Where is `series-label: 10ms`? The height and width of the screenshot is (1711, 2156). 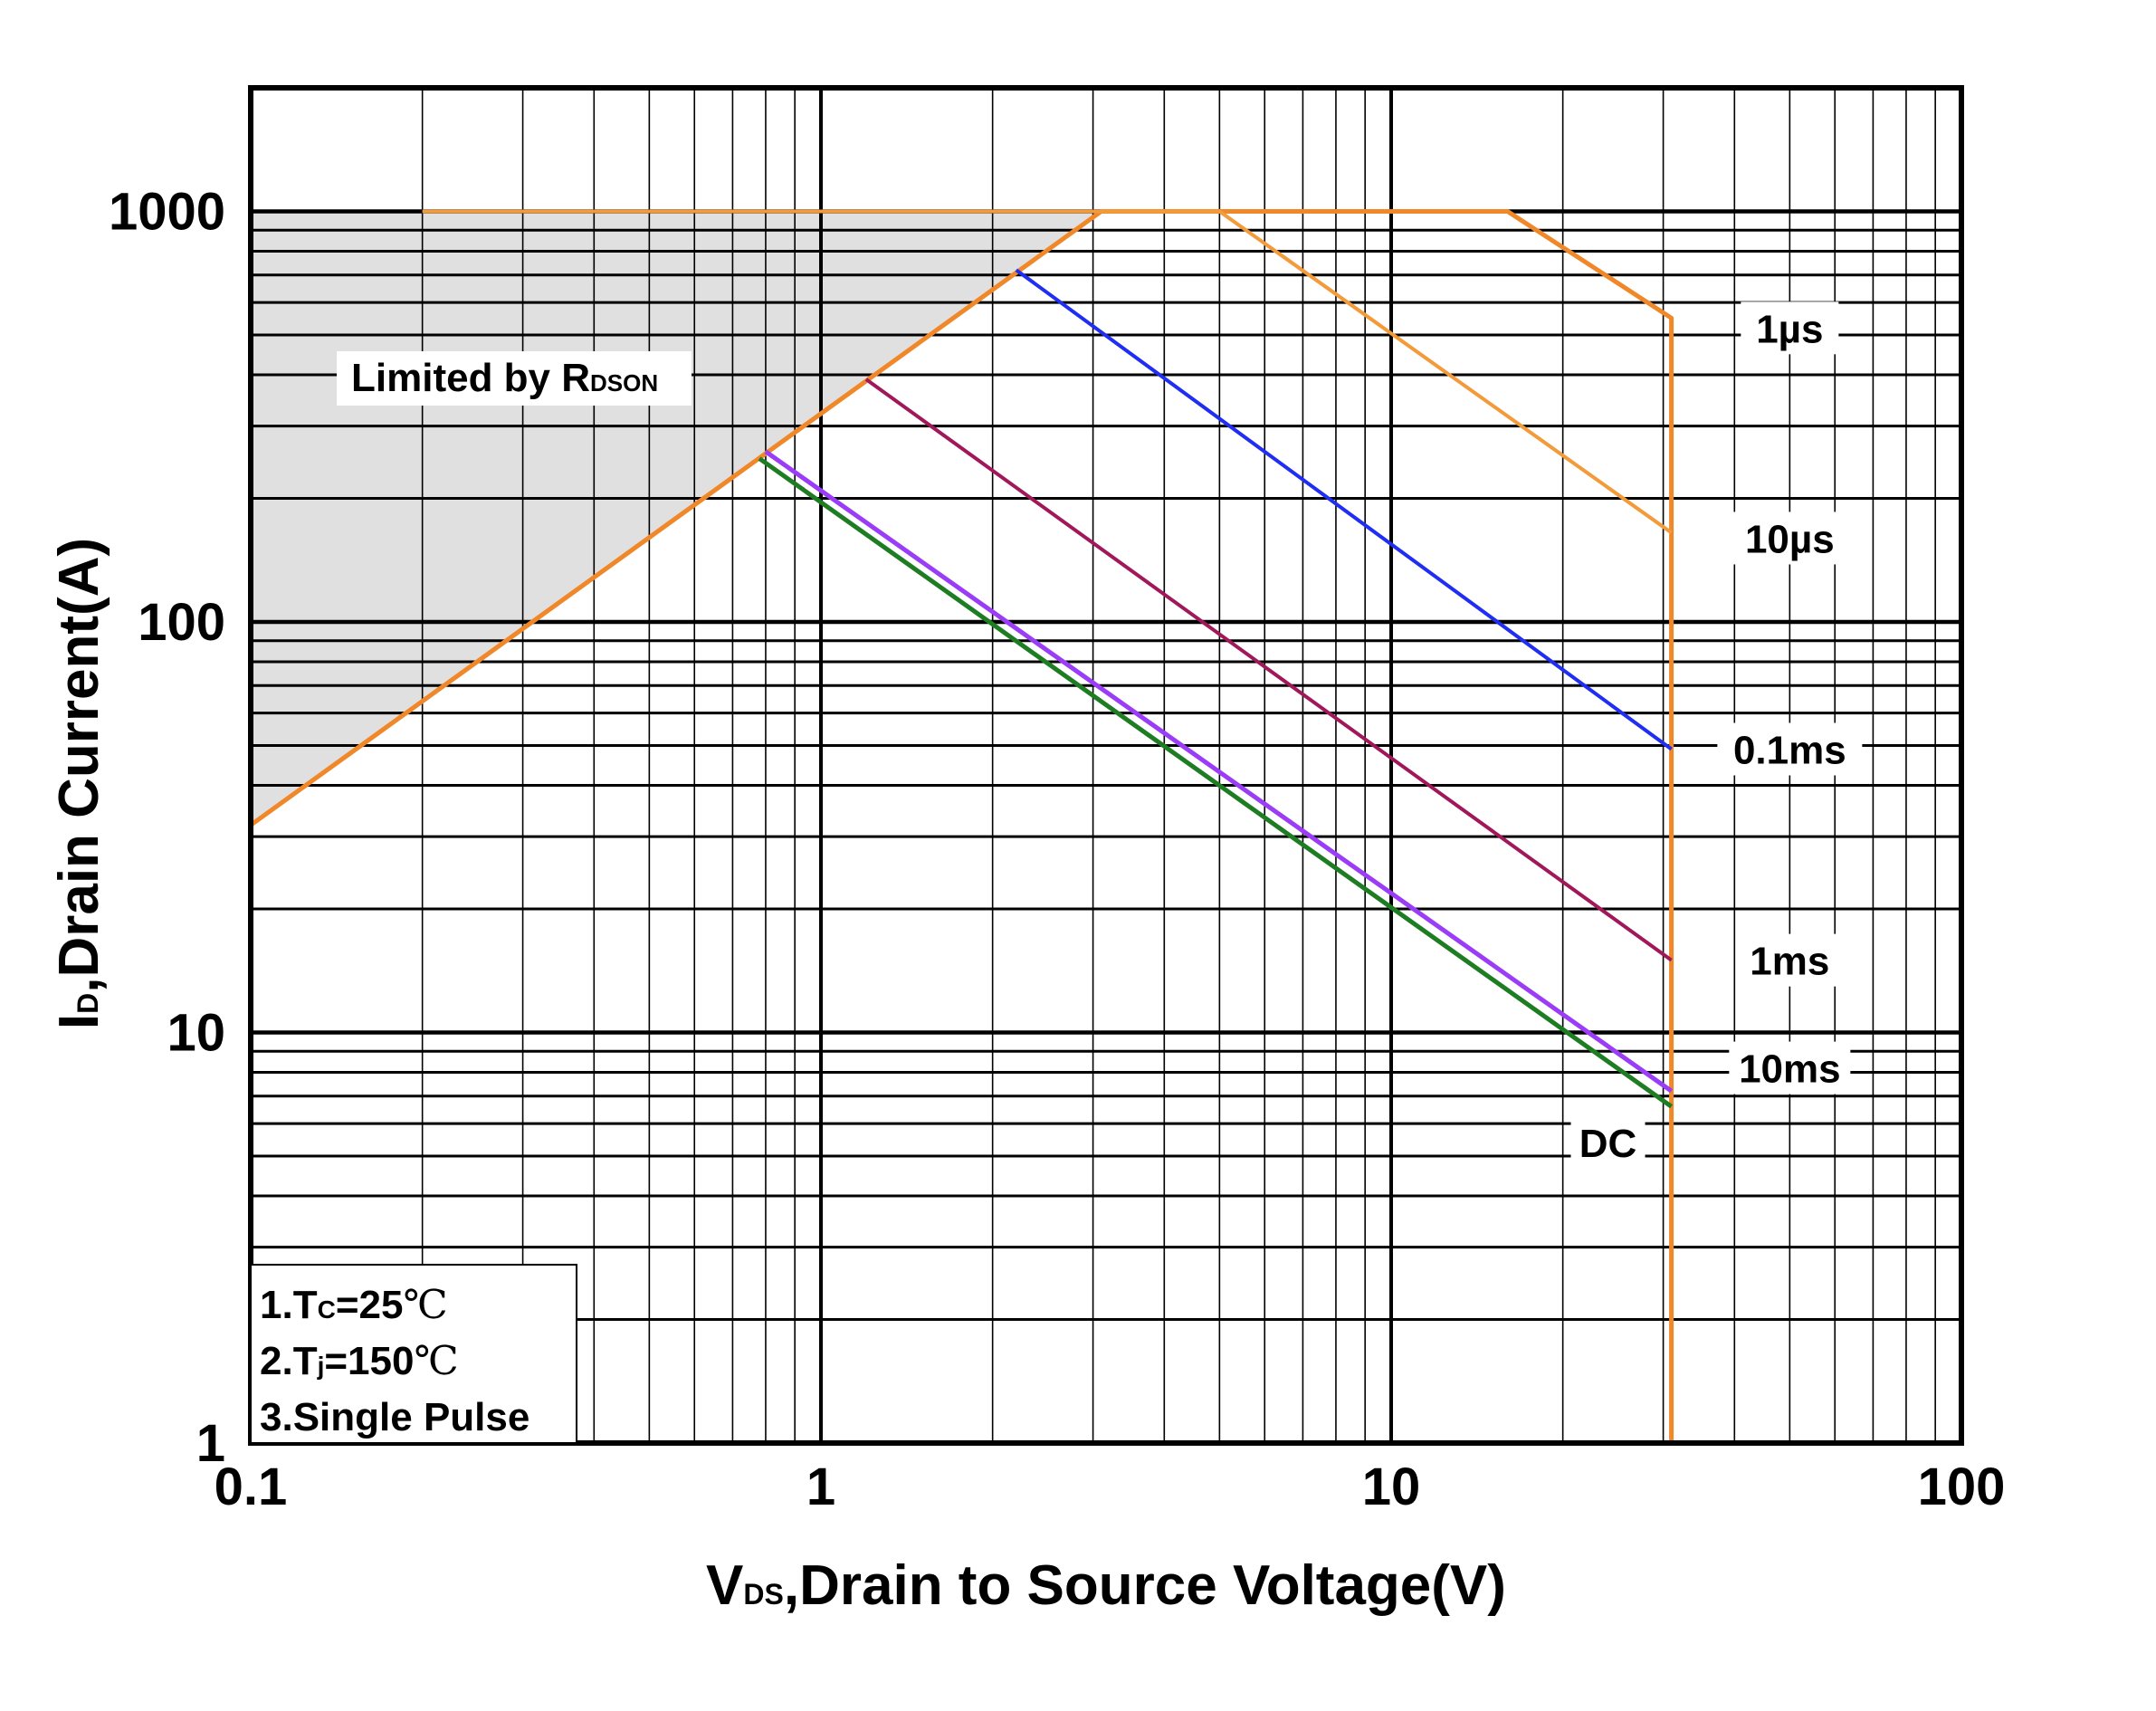 series-label: 10ms is located at coordinates (1790, 1069).